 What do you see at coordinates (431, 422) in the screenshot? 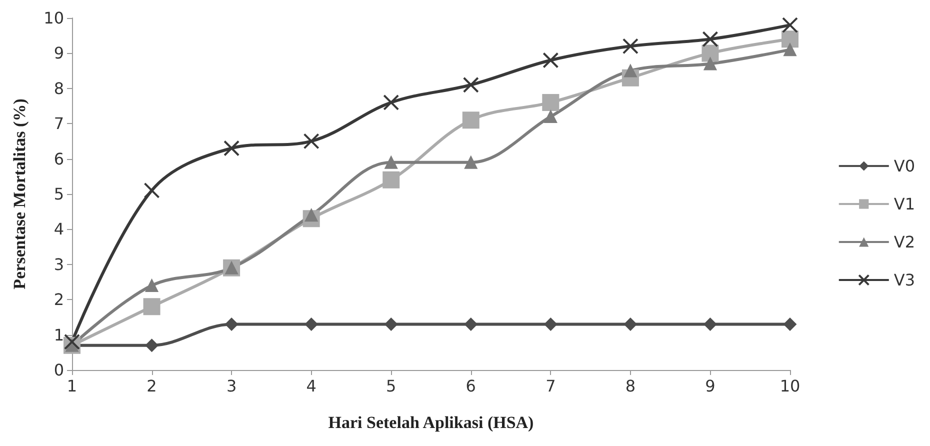
I see `x-axis-title: Hari Setelah Aplikasi (HSA)` at bounding box center [431, 422].